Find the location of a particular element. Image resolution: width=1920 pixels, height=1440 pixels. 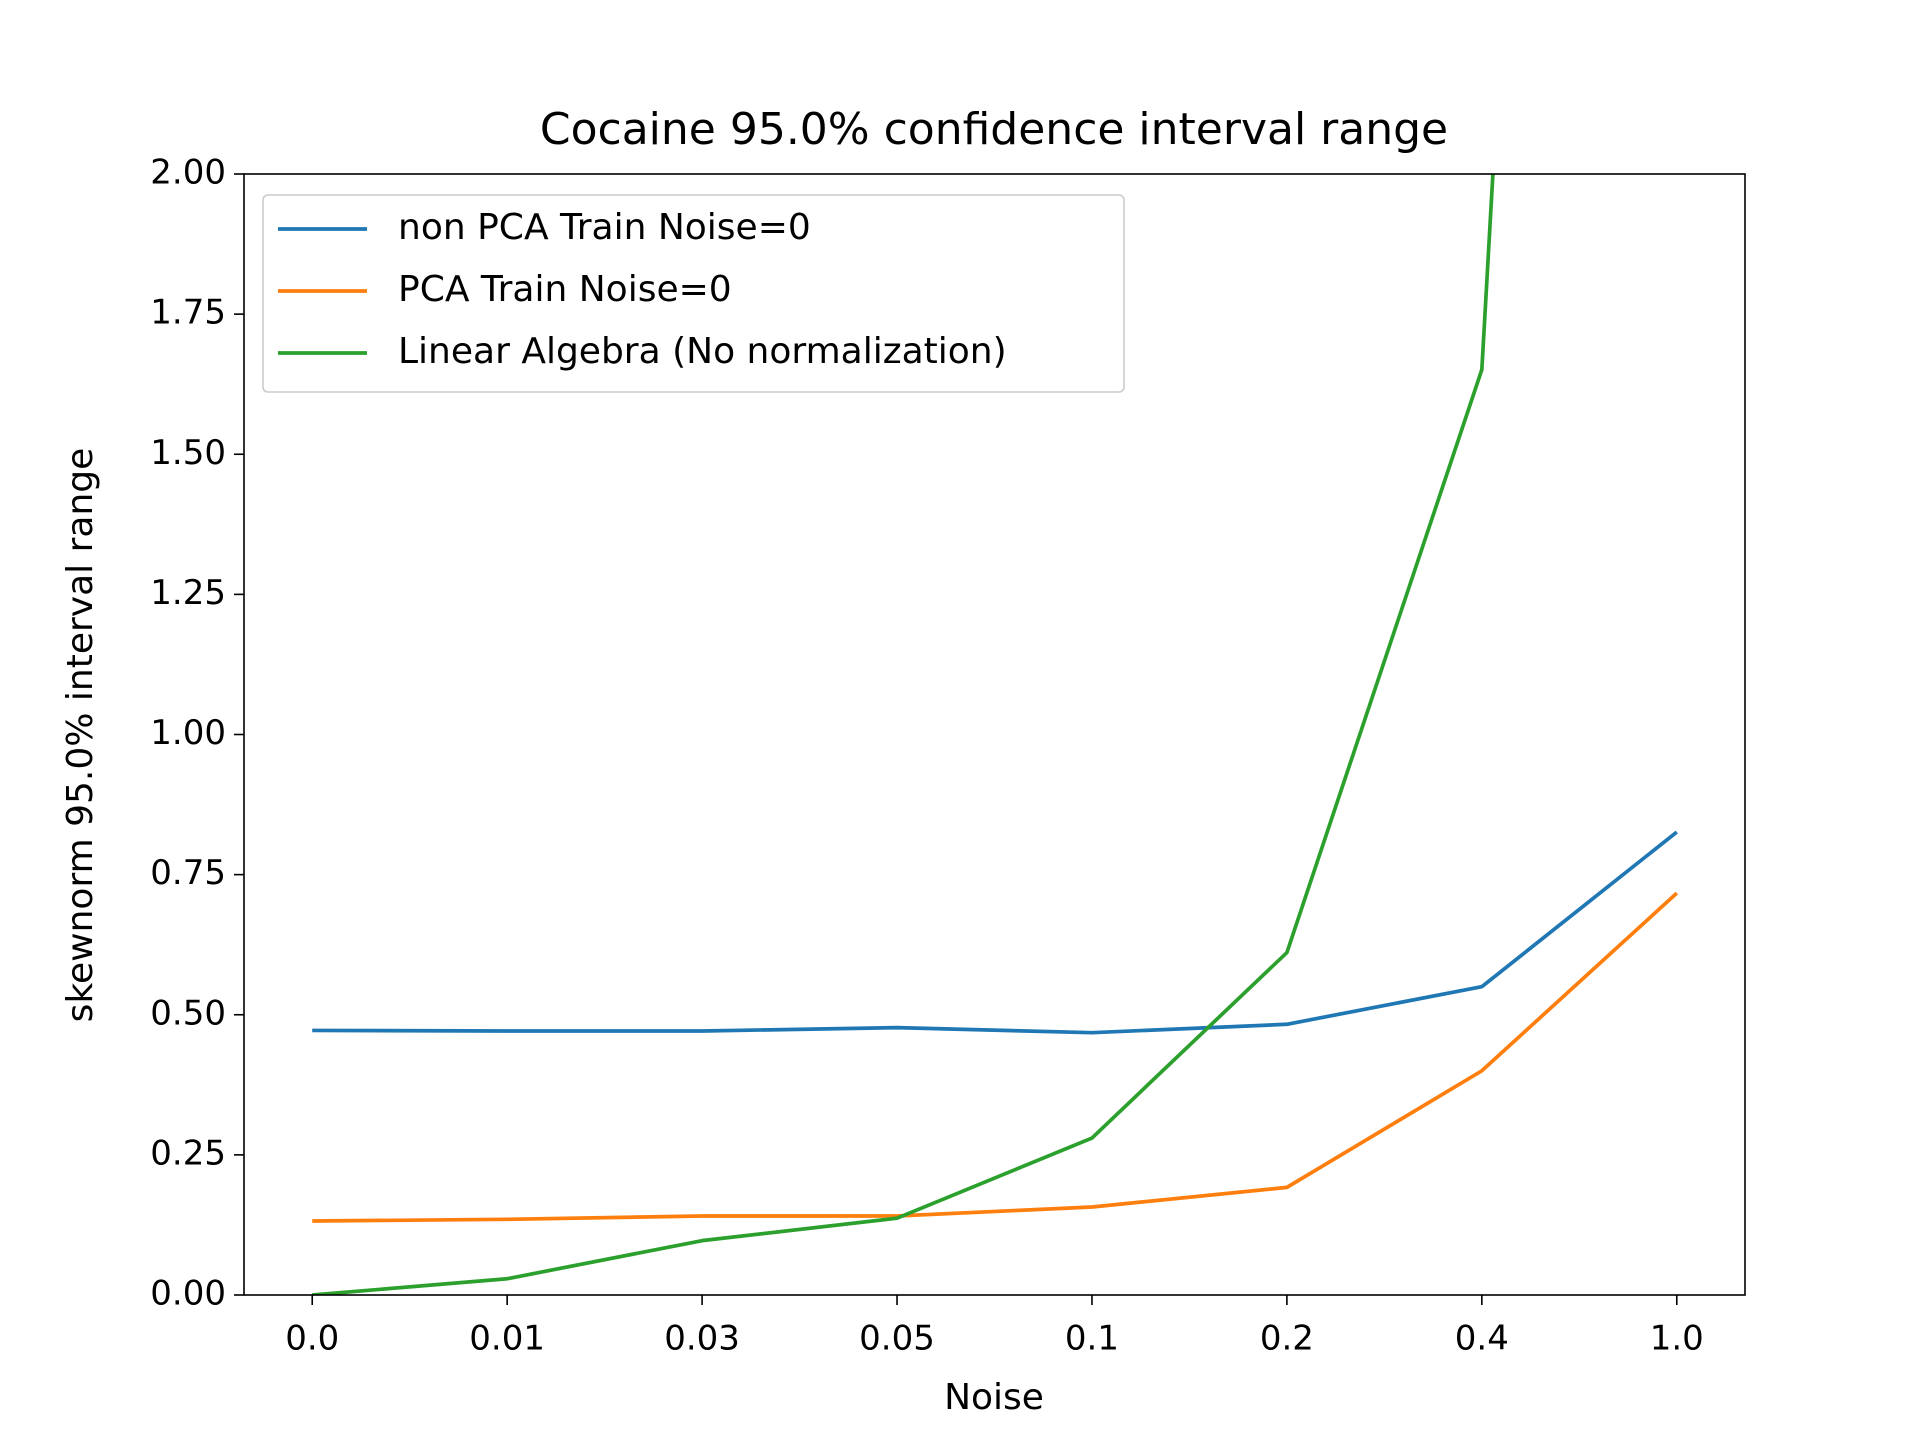

legend-label: Linear Algebra (No normalization) is located at coordinates (702, 351).